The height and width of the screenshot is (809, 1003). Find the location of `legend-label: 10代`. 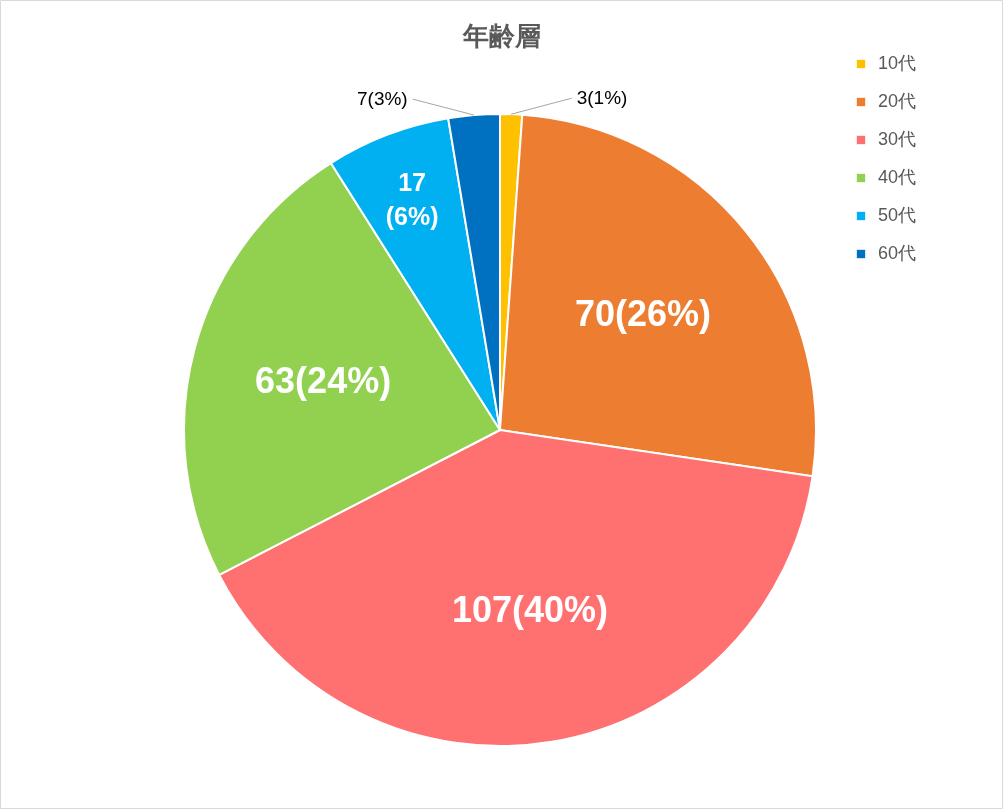

legend-label: 10代 is located at coordinates (897, 63).